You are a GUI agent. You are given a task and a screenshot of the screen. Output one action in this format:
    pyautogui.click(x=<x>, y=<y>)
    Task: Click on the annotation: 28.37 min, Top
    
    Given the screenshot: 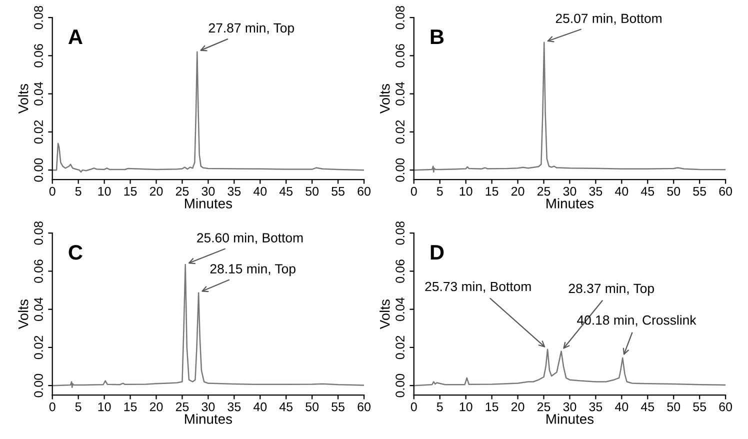 What is the action you would take?
    pyautogui.click(x=611, y=289)
    